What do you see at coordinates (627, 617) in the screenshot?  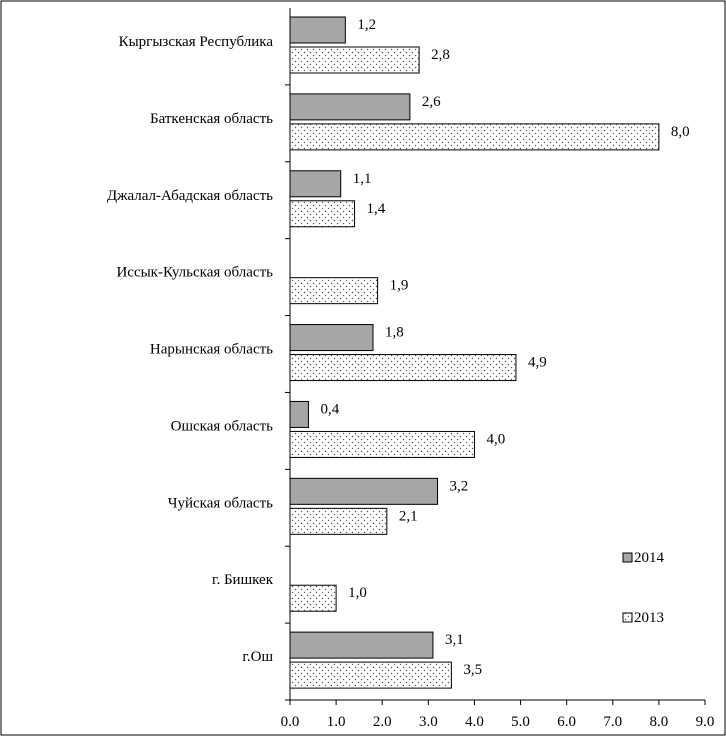 I see `legend-swatch-2013` at bounding box center [627, 617].